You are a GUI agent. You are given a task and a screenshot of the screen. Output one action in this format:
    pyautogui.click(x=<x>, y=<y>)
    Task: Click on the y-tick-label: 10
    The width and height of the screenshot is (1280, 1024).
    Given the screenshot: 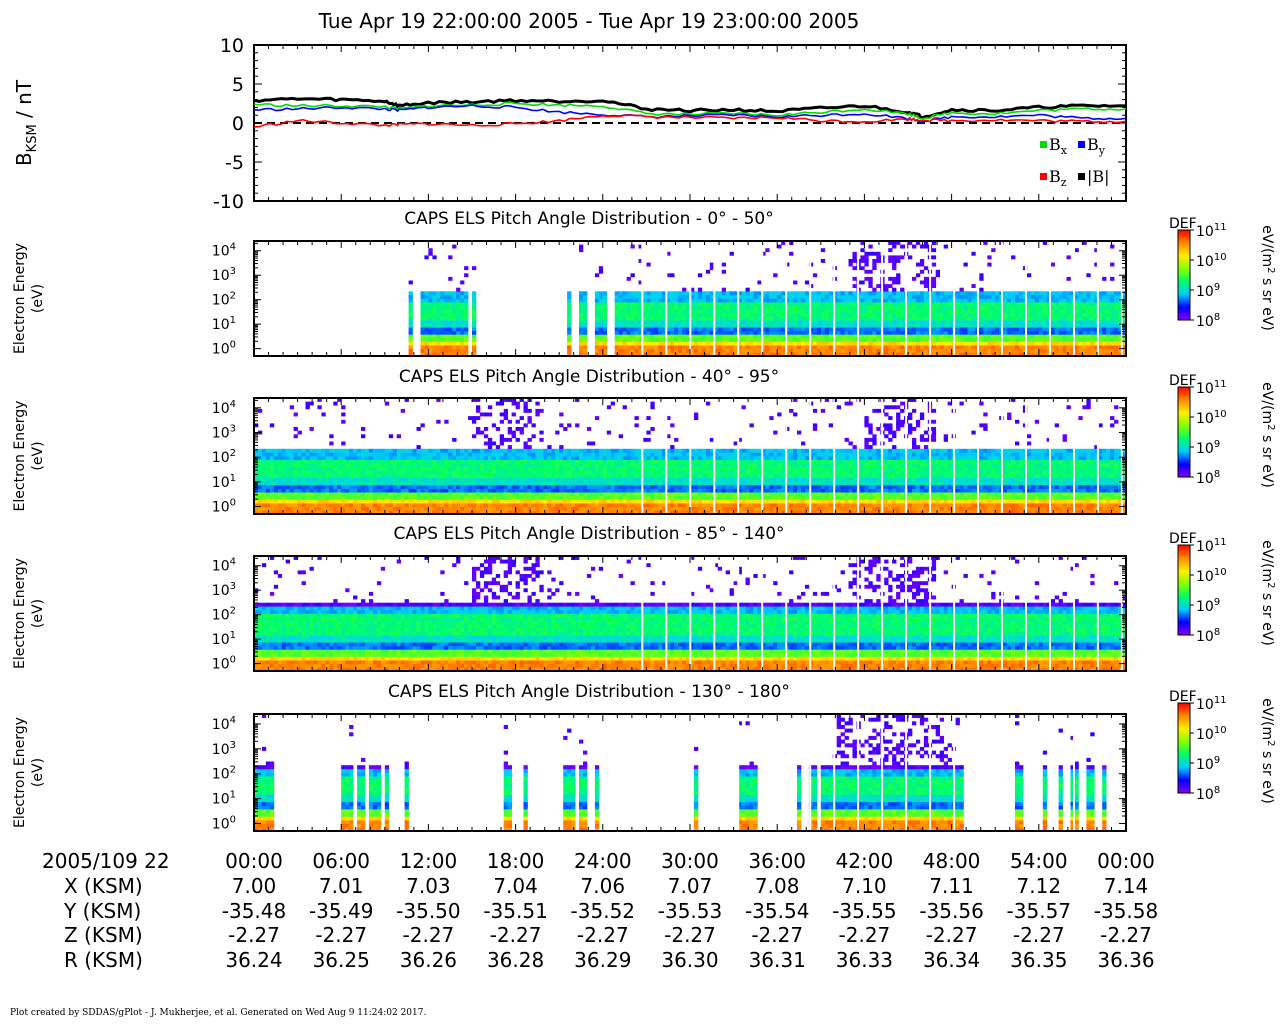 What is the action you would take?
    pyautogui.click(x=232, y=46)
    